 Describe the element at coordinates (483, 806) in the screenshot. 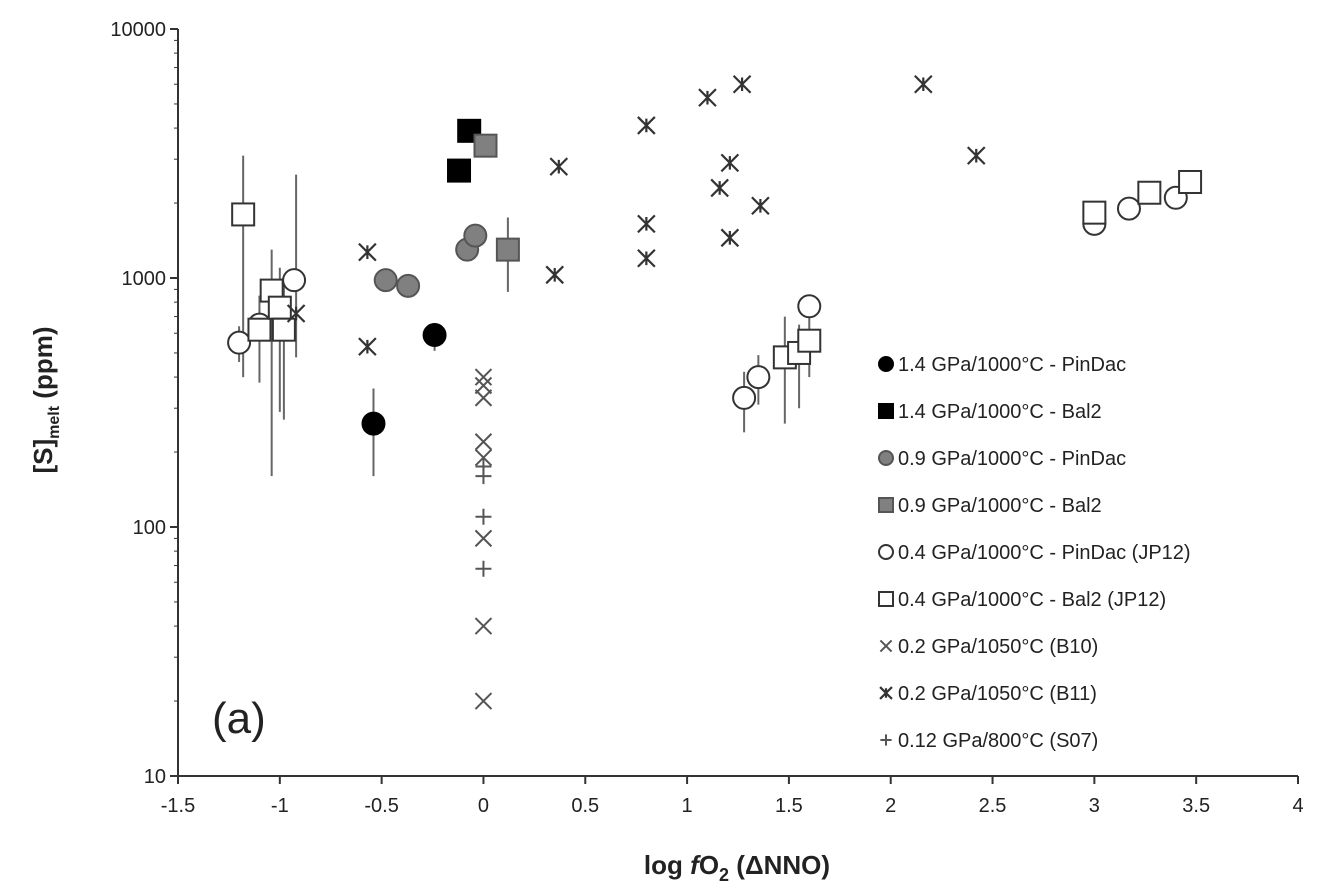

I see `x-tick-label: 0` at that location.